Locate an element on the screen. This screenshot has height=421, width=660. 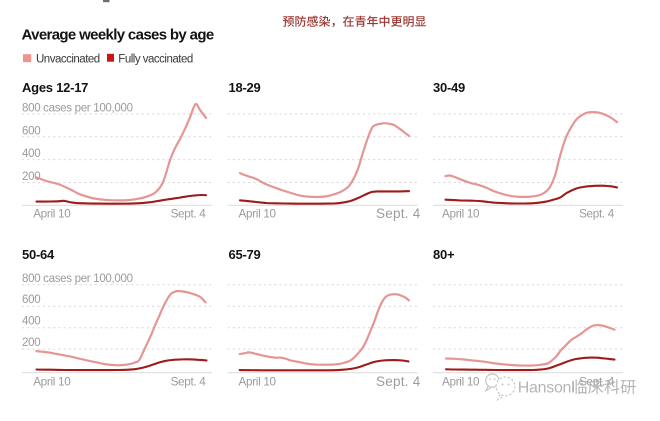
svg-text: 18-29 is located at coordinates (245, 87).